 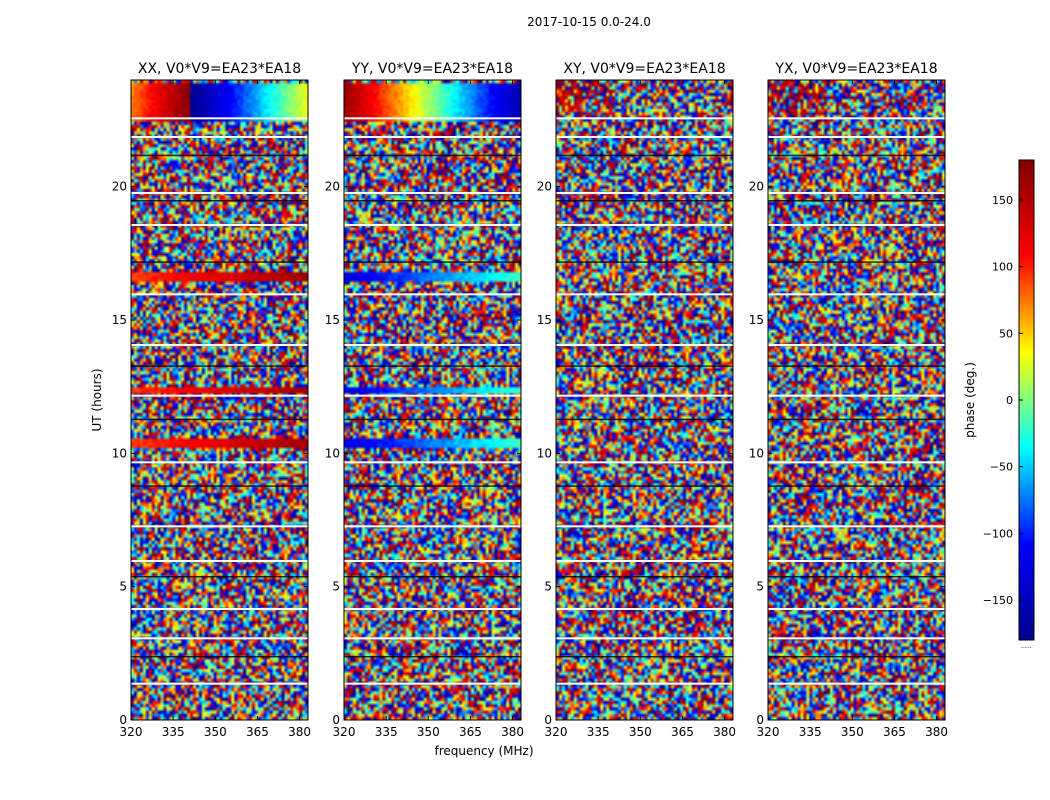 What do you see at coordinates (1009, 400) in the screenshot?
I see `colorbar-tick-label: 0` at bounding box center [1009, 400].